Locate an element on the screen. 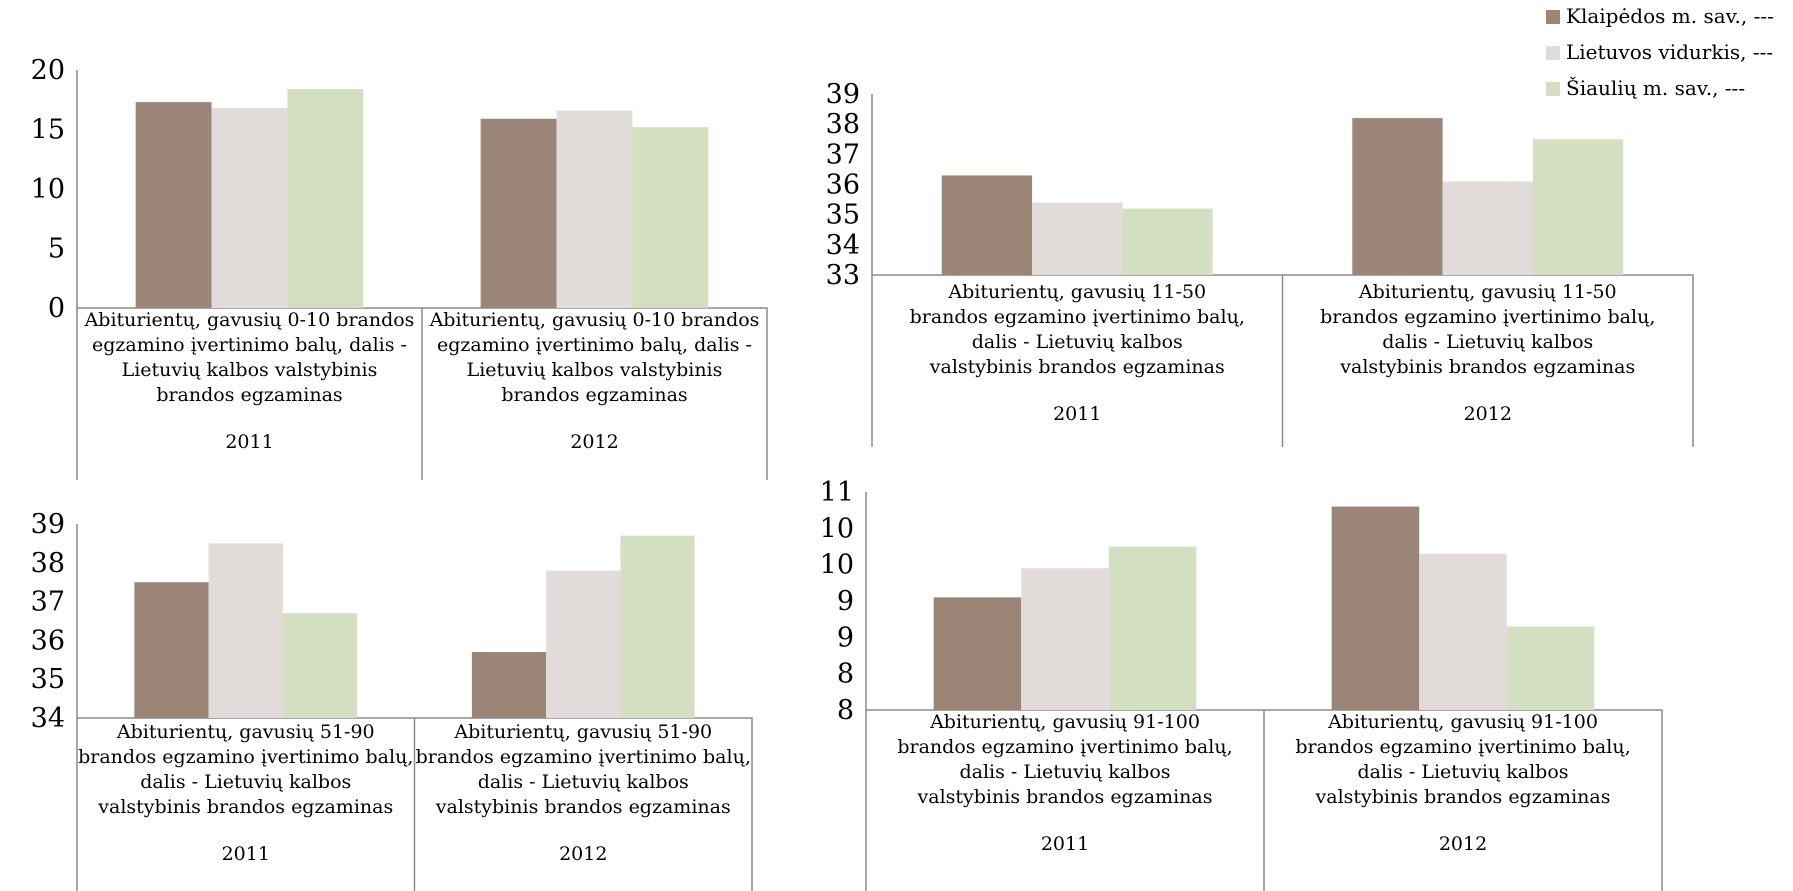 The height and width of the screenshot is (891, 1793). legend-label: Šiaulių m. sav., --- is located at coordinates (1655, 87).